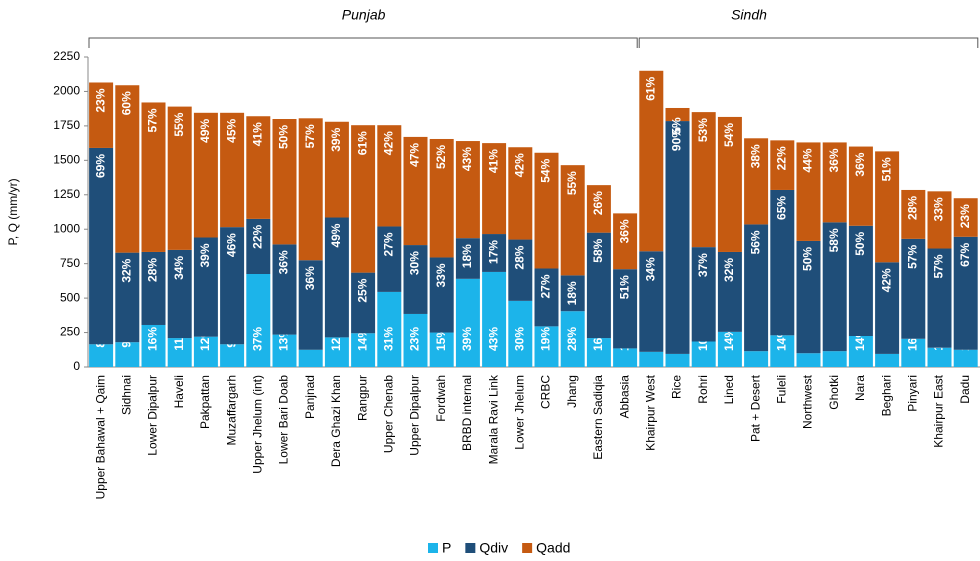 The height and width of the screenshot is (561, 980). What do you see at coordinates (939, 209) in the screenshot?
I see `value-label: 33%` at bounding box center [939, 209].